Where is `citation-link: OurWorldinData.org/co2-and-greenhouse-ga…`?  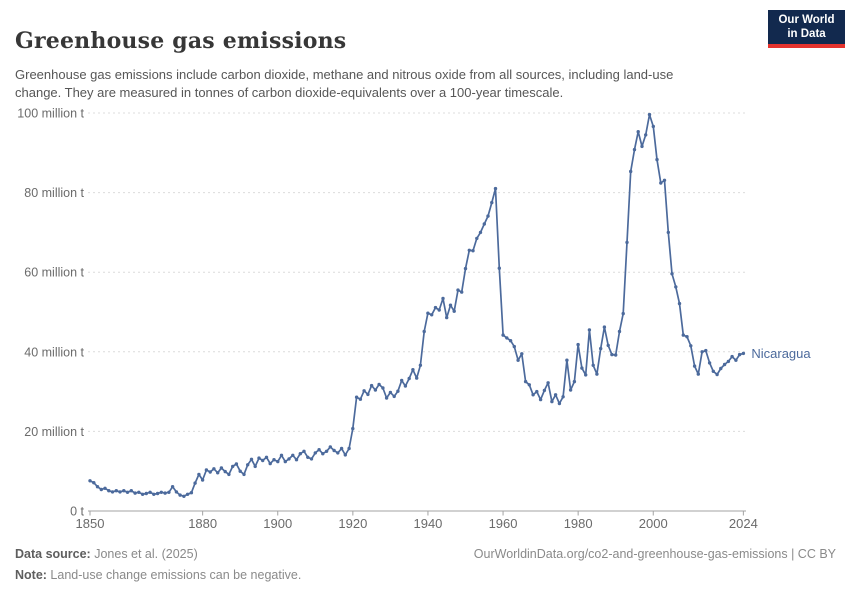 citation-link: OurWorldinData.org/co2-and-greenhouse-ga… is located at coordinates (654, 554).